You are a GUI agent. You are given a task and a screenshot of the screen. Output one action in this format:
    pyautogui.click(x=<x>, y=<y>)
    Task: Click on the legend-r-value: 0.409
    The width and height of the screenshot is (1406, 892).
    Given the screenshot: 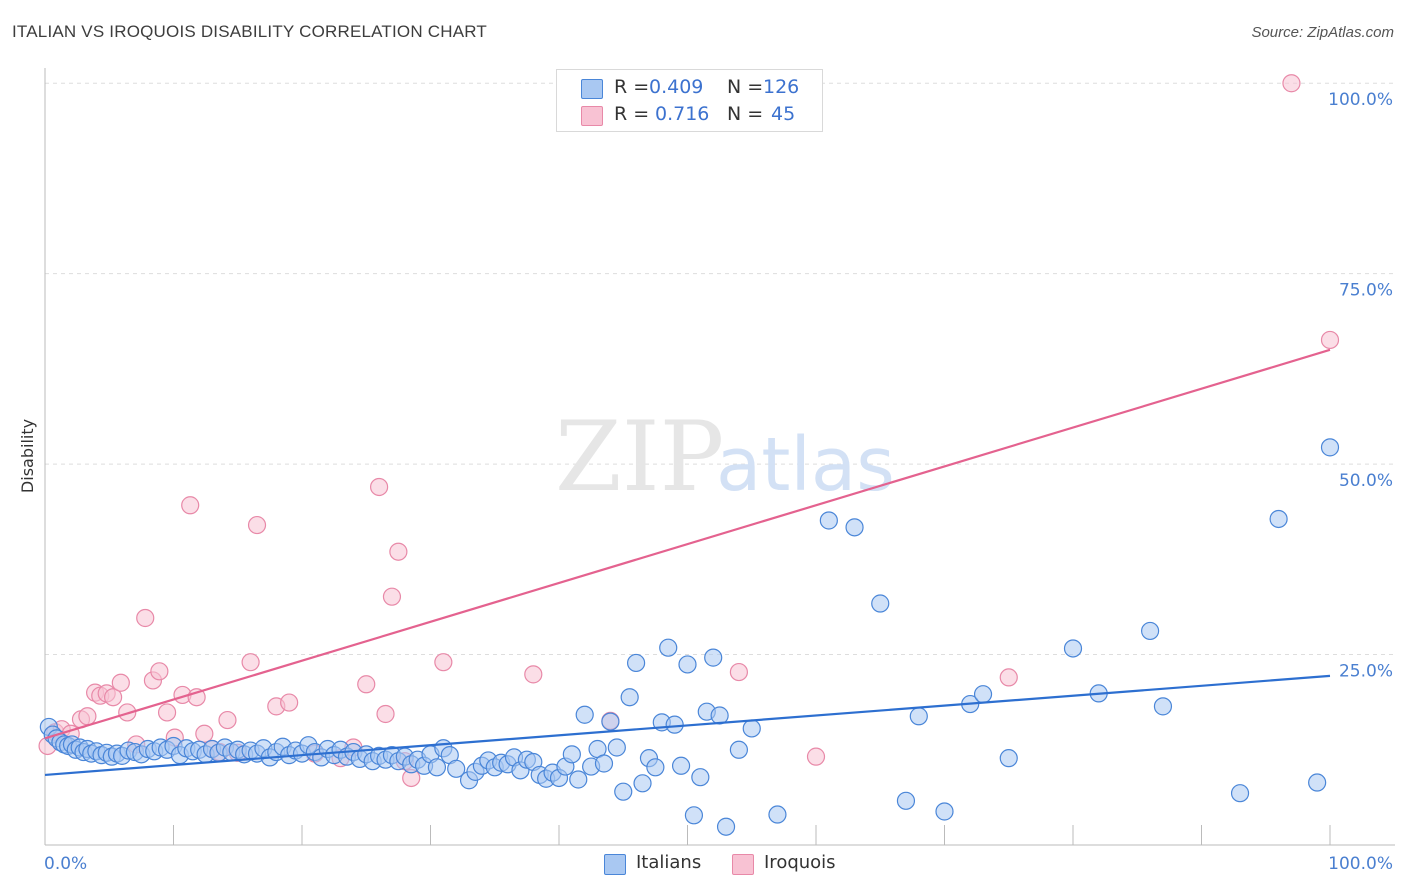 What is the action you would take?
    pyautogui.click(x=676, y=87)
    